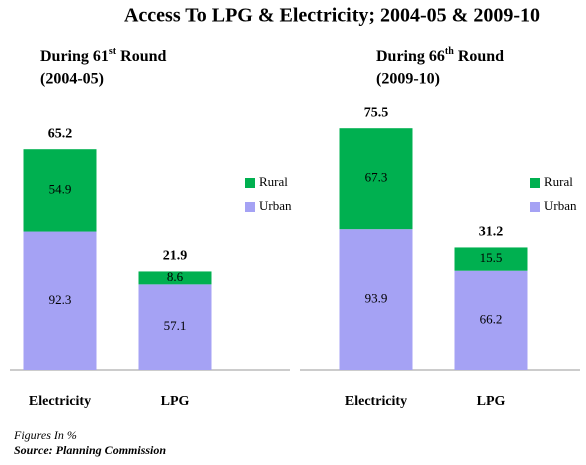 The image size is (586, 465). I want to click on subtitle-sup: st, so click(113, 51).